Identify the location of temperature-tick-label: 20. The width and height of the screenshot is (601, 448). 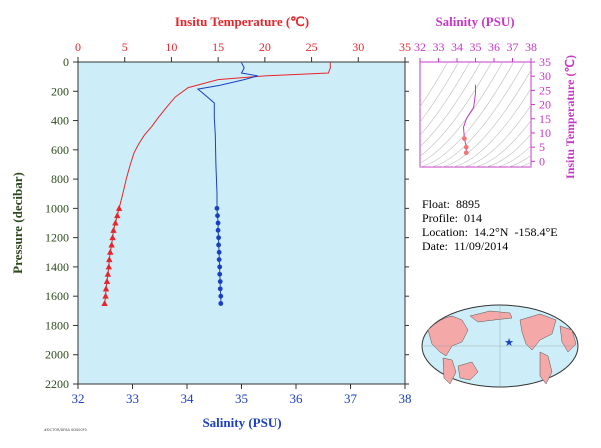
(265, 47).